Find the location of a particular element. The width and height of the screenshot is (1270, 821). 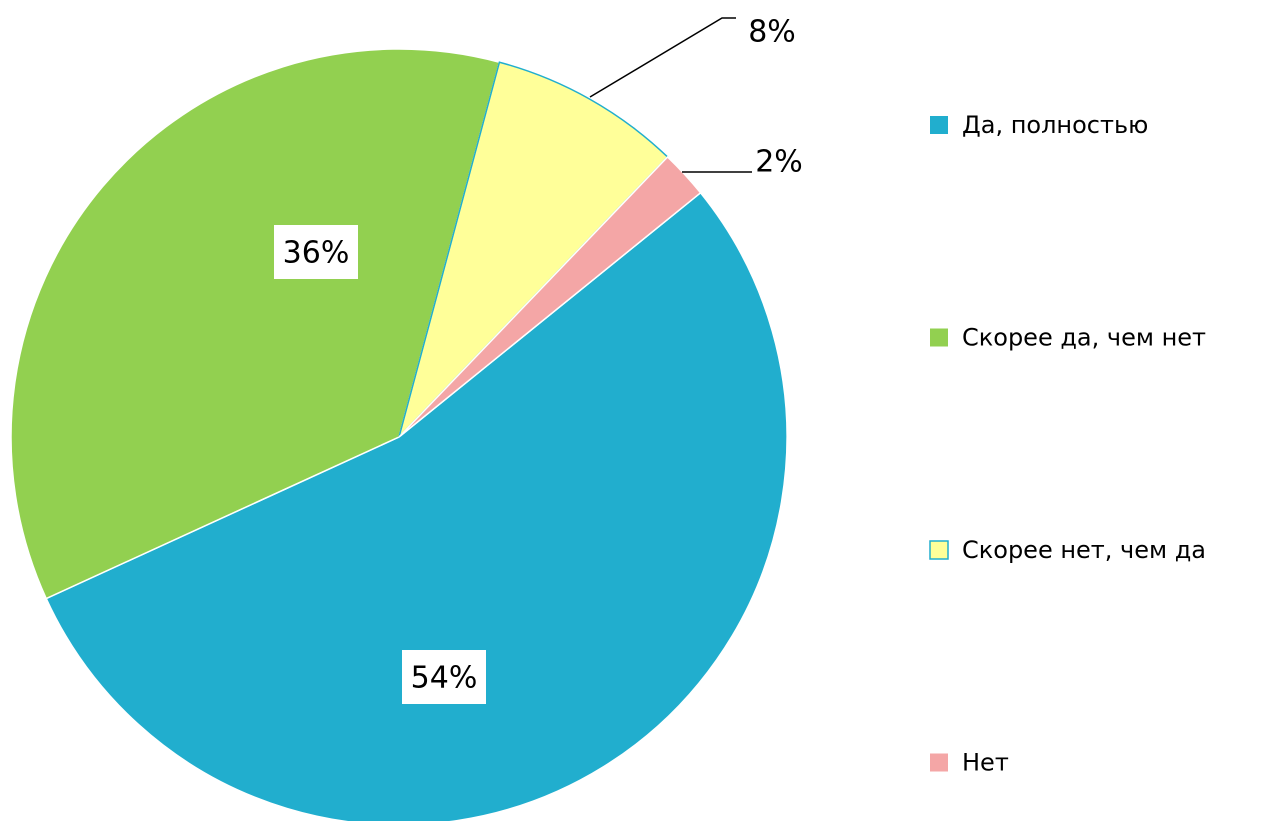

data-label: 8% is located at coordinates (772, 32).